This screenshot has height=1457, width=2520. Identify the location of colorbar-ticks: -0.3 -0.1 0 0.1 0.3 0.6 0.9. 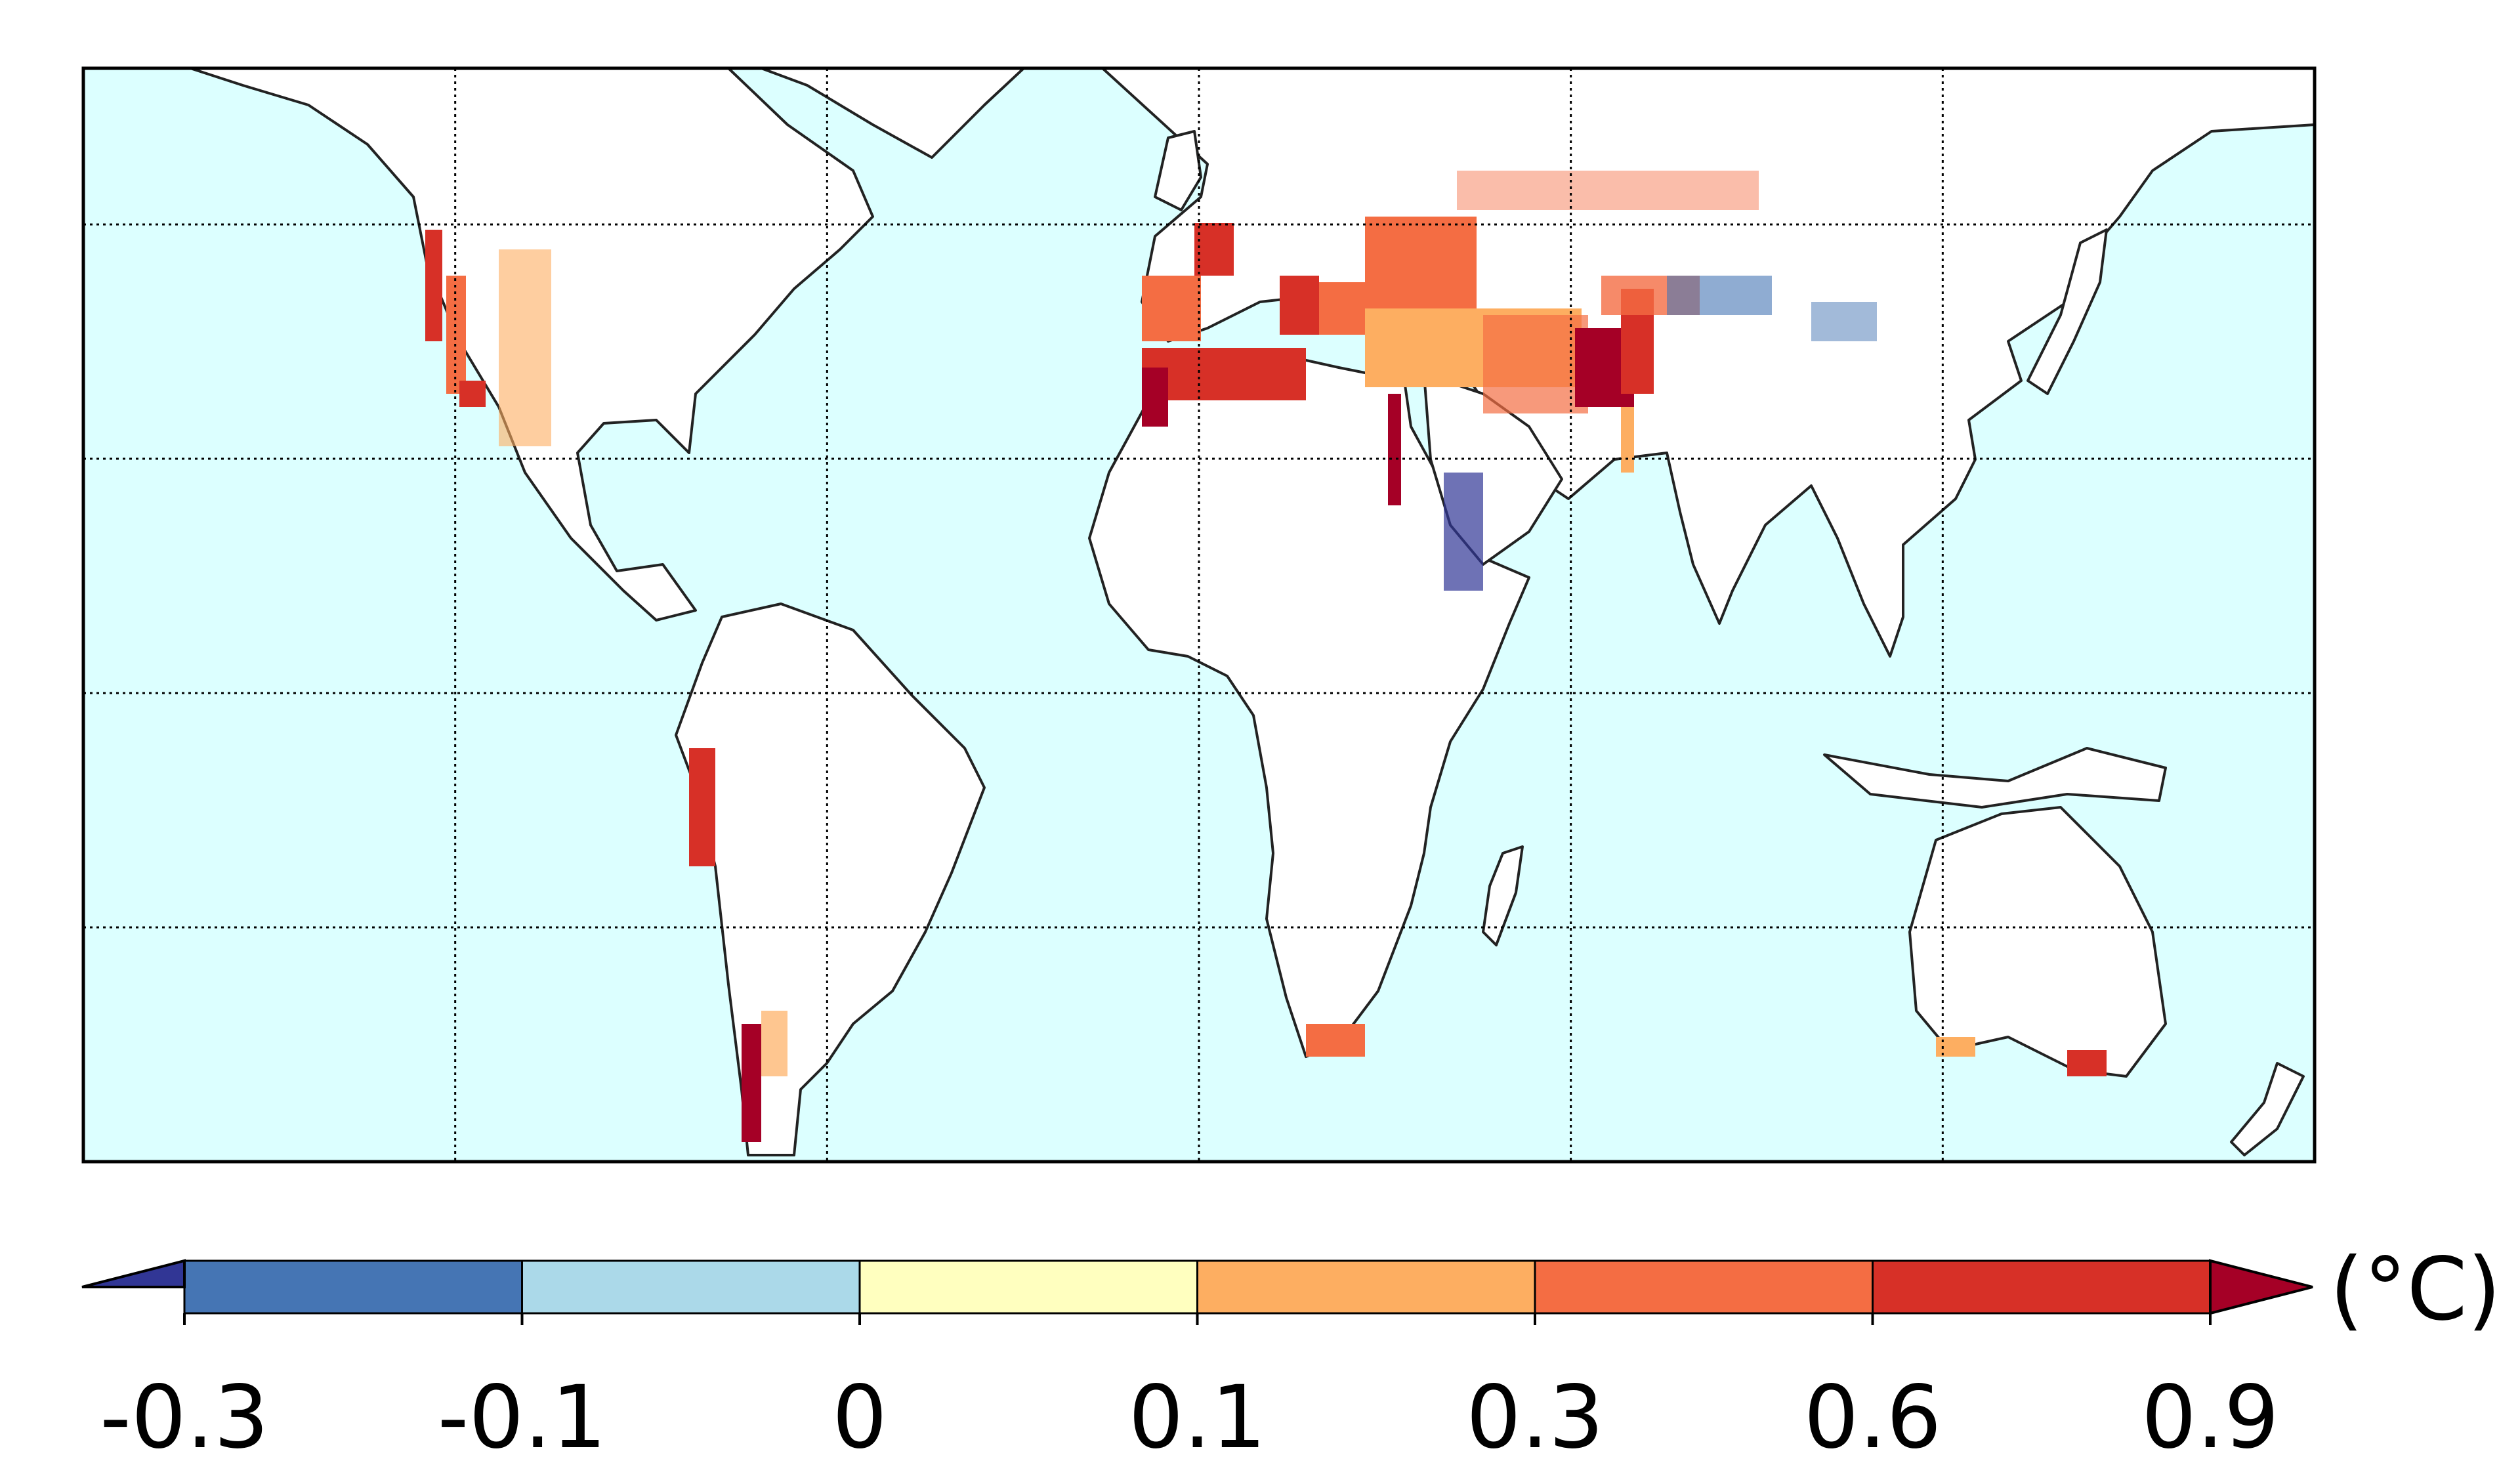
(1189, 1385).